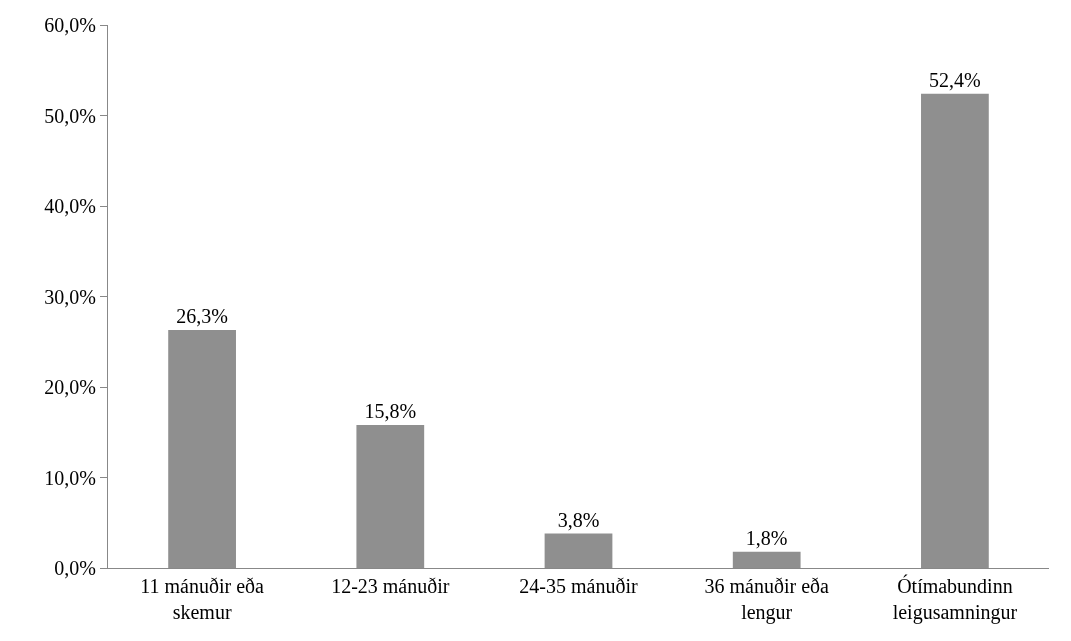 This screenshot has height=641, width=1071. I want to click on y-tick-label: 60,0%, so click(70, 25).